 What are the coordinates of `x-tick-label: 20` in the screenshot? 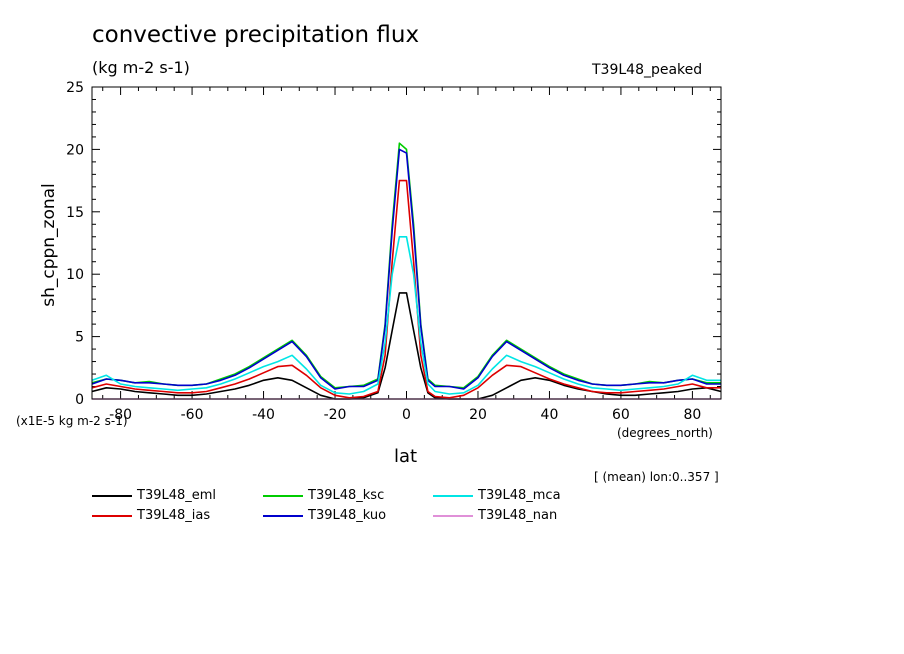 It's located at (478, 415).